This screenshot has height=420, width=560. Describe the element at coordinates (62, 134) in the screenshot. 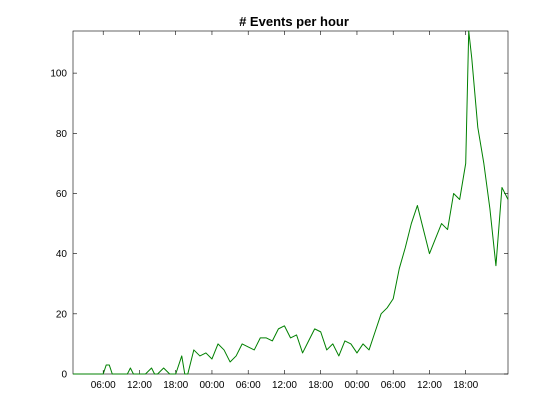

I see `y-tick-label: 80` at that location.